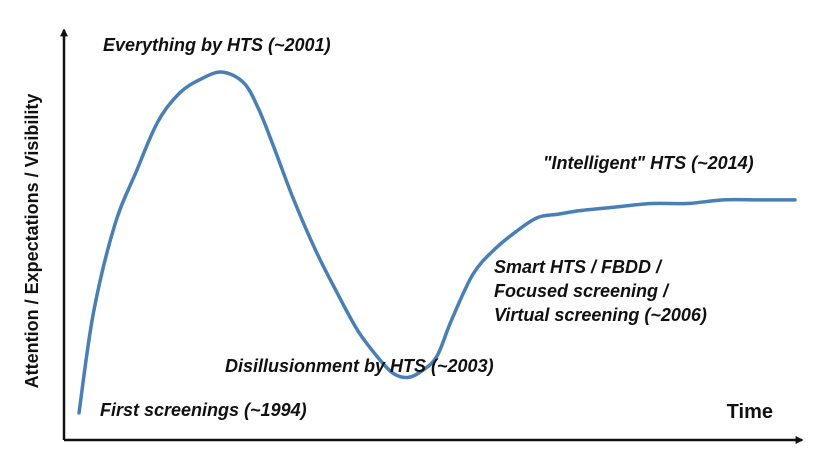 This screenshot has height=474, width=818. Describe the element at coordinates (600, 315) in the screenshot. I see `annotation-smart-hts-line-3: Virtual screening (~2006)` at that location.